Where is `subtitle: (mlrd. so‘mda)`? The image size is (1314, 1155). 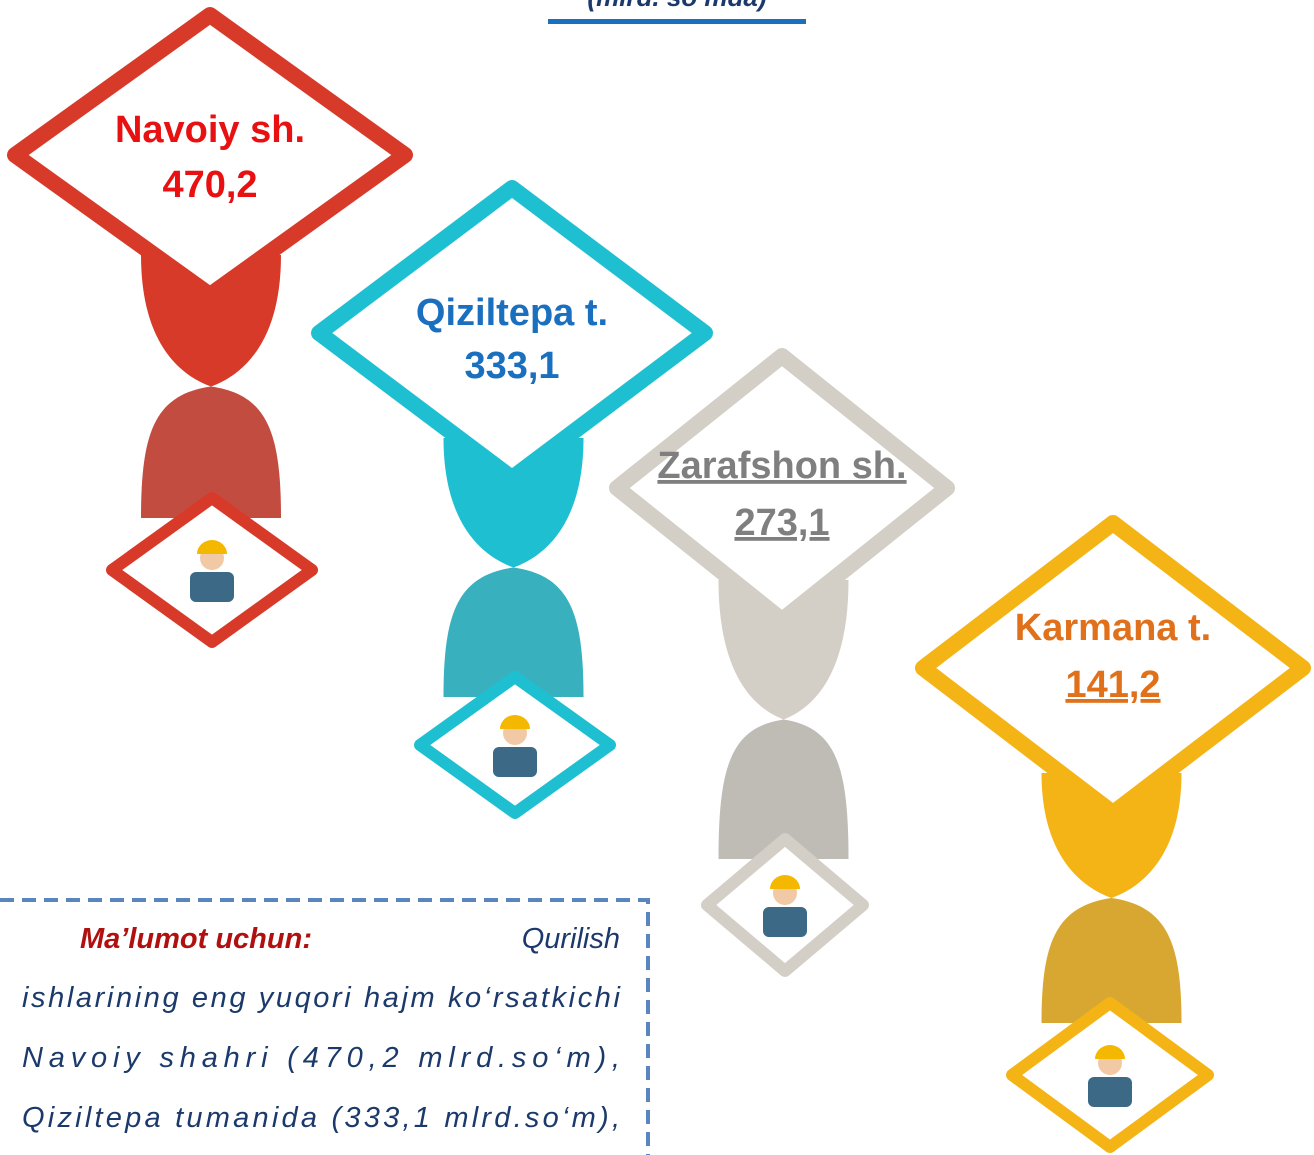 subtitle: (mlrd. so‘mda) is located at coordinates (676, 6).